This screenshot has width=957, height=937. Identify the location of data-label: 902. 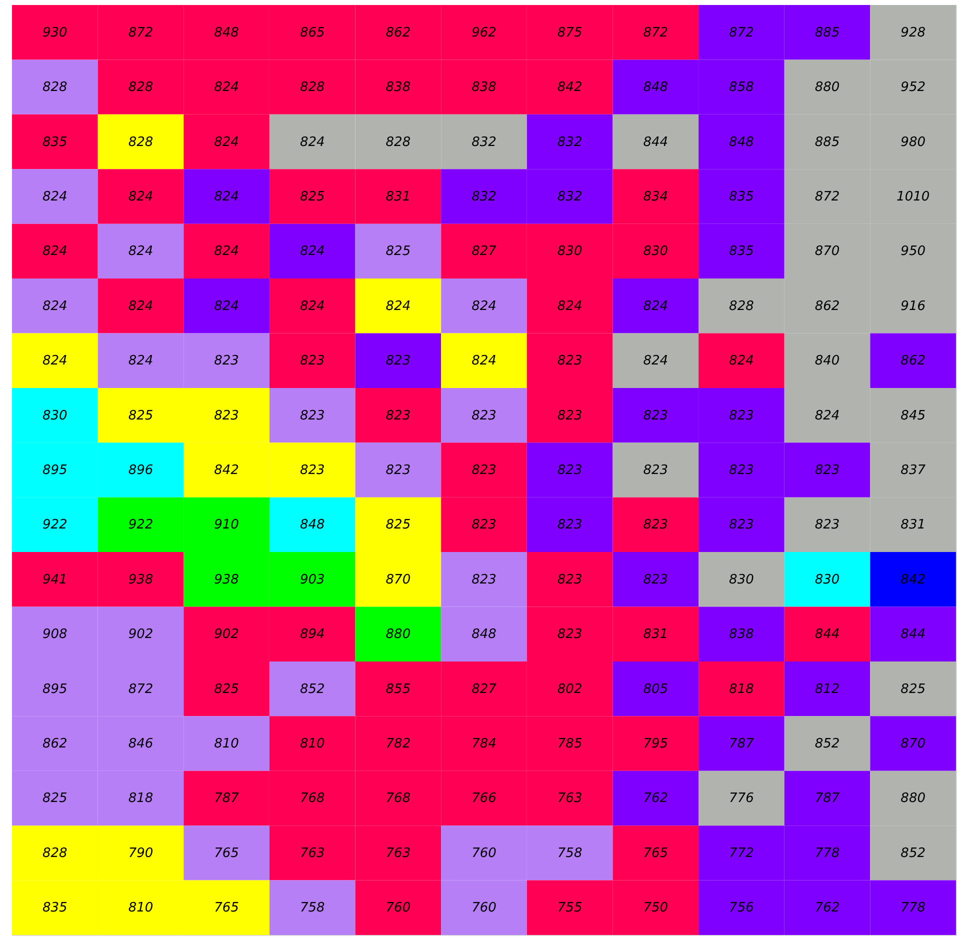
(226, 634).